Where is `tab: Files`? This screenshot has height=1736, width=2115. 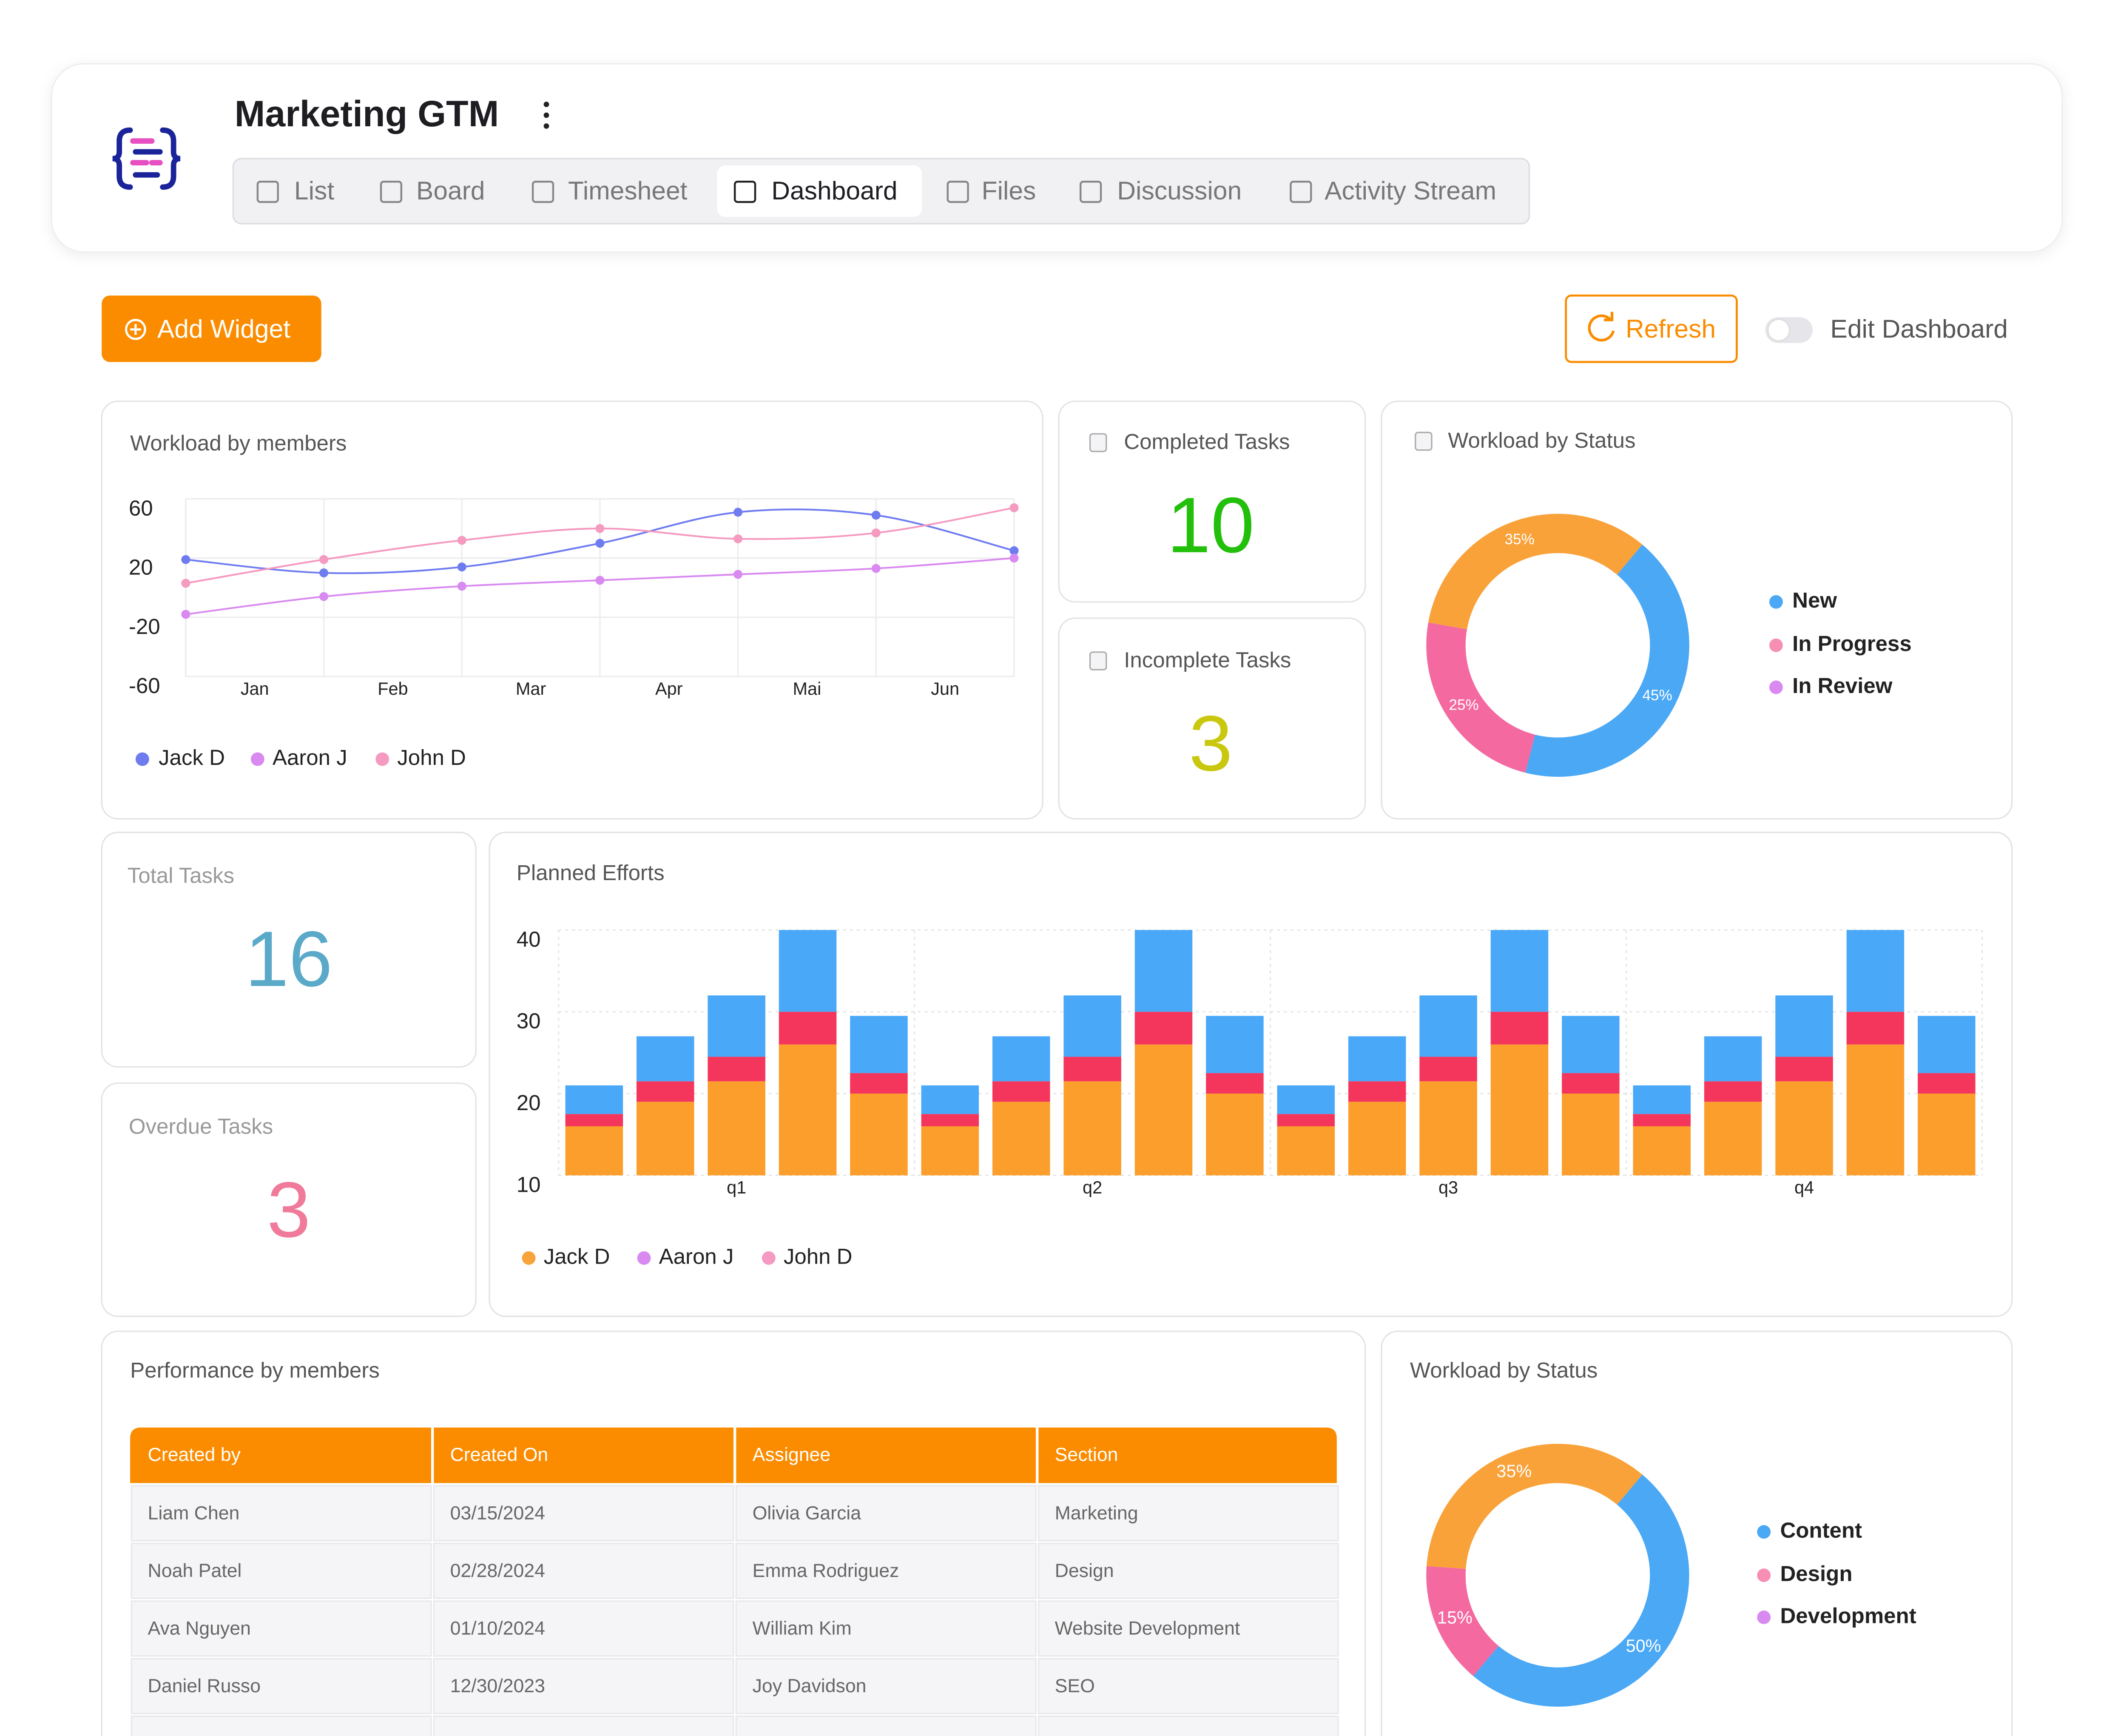
tab: Files is located at coordinates (1009, 191).